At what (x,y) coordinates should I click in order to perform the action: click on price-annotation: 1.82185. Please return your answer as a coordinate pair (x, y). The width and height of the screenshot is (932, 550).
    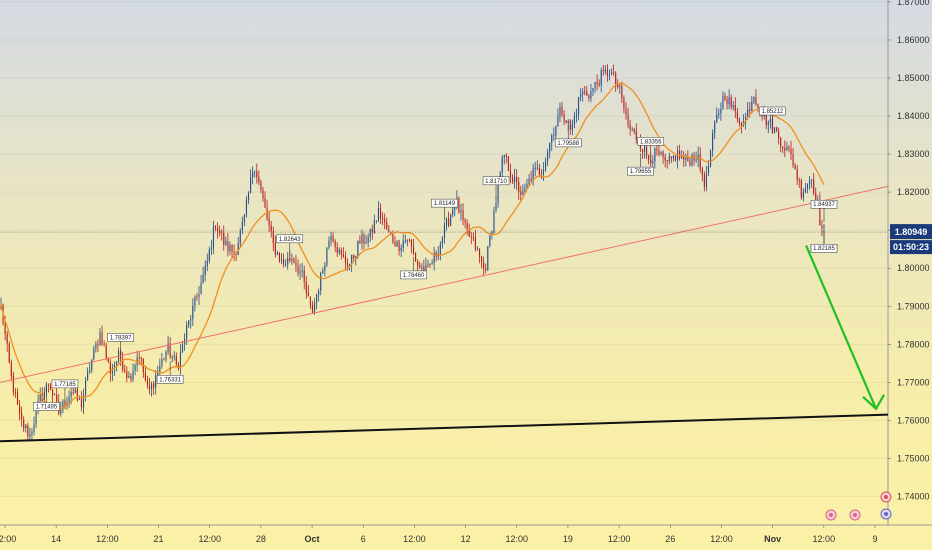
    Looking at the image, I should click on (824, 241).